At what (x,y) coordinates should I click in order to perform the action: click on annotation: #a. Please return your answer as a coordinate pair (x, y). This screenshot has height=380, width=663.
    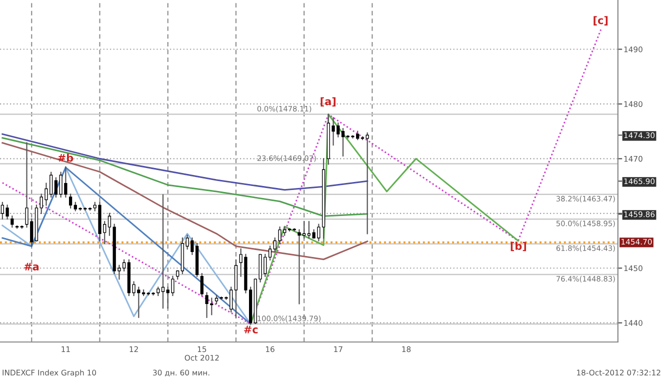
    Looking at the image, I should click on (31, 266).